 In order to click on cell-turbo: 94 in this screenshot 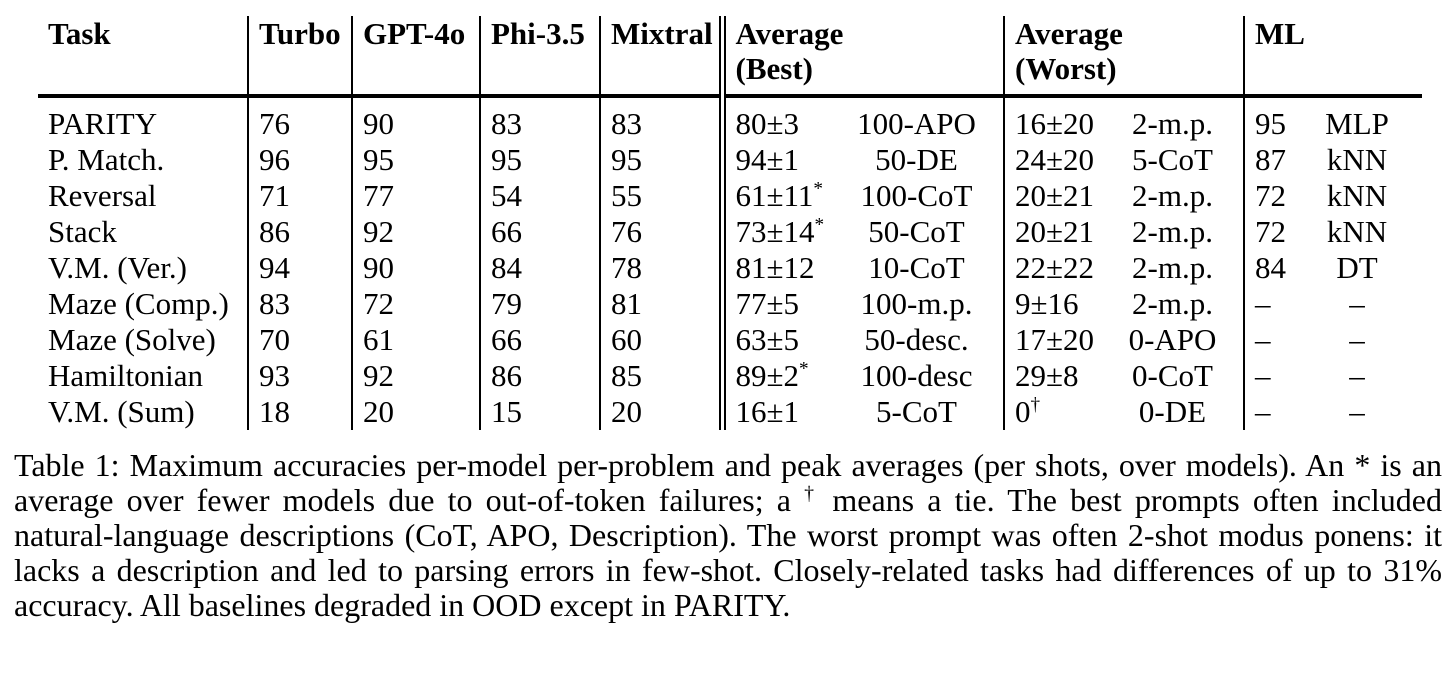, I will do `click(299, 268)`.